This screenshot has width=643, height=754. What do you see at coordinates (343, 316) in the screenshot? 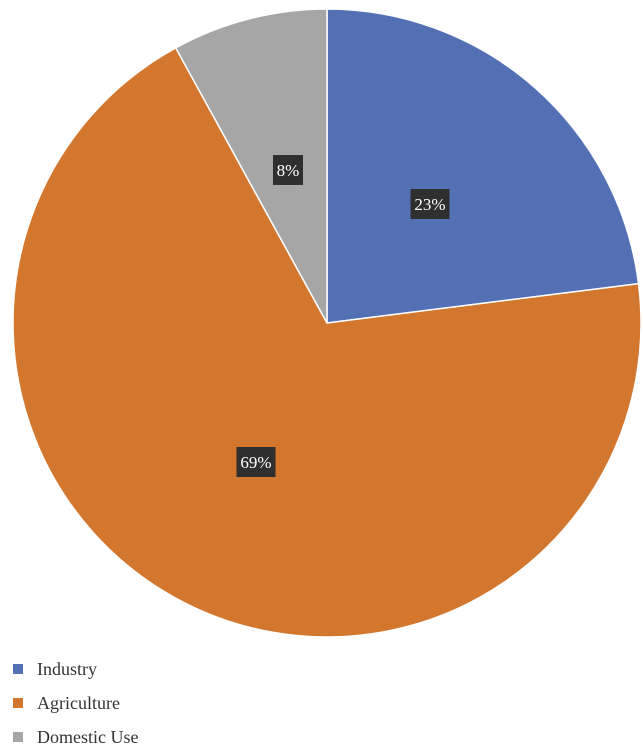
I see `pie-data-labels: 23% 69% 8%` at bounding box center [343, 316].